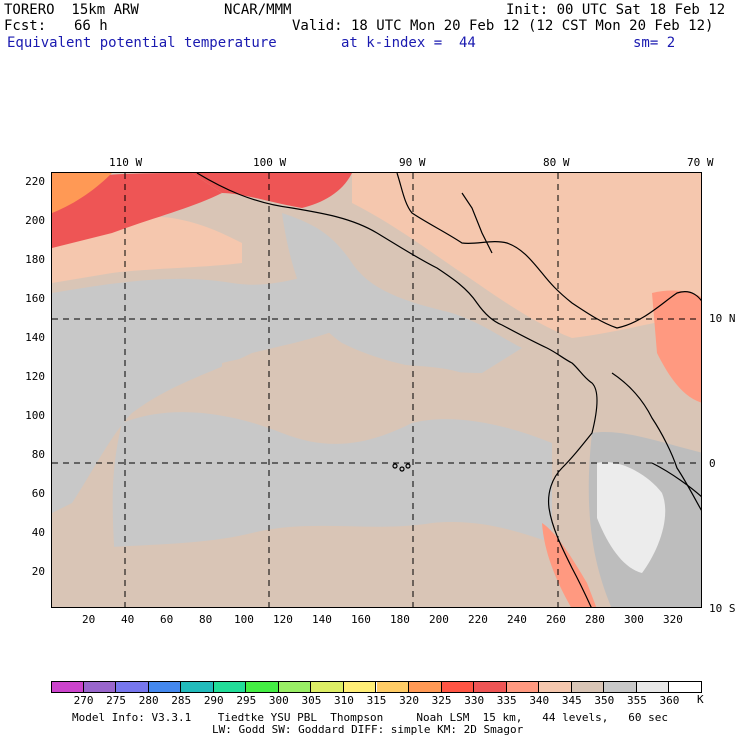  Describe the element at coordinates (700, 699) in the screenshot. I see `colorbar-unit: K` at that location.